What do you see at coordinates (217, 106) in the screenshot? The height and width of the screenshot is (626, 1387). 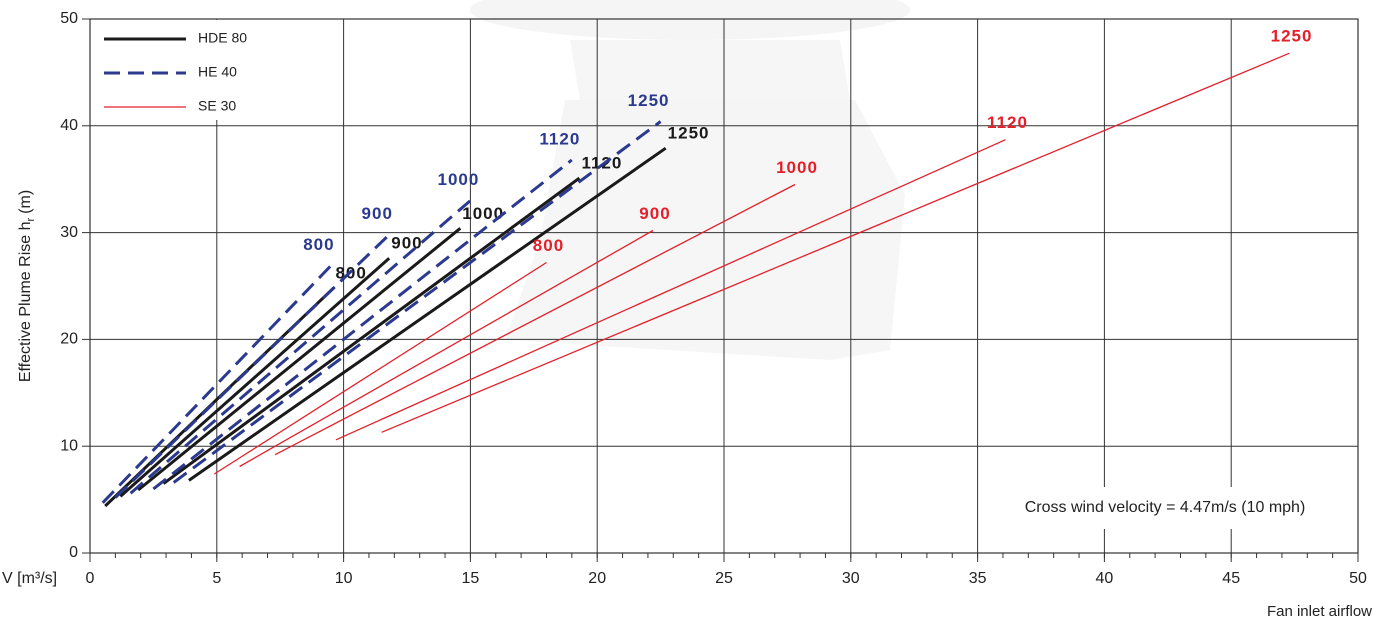 I see `legend-label: SE 30` at bounding box center [217, 106].